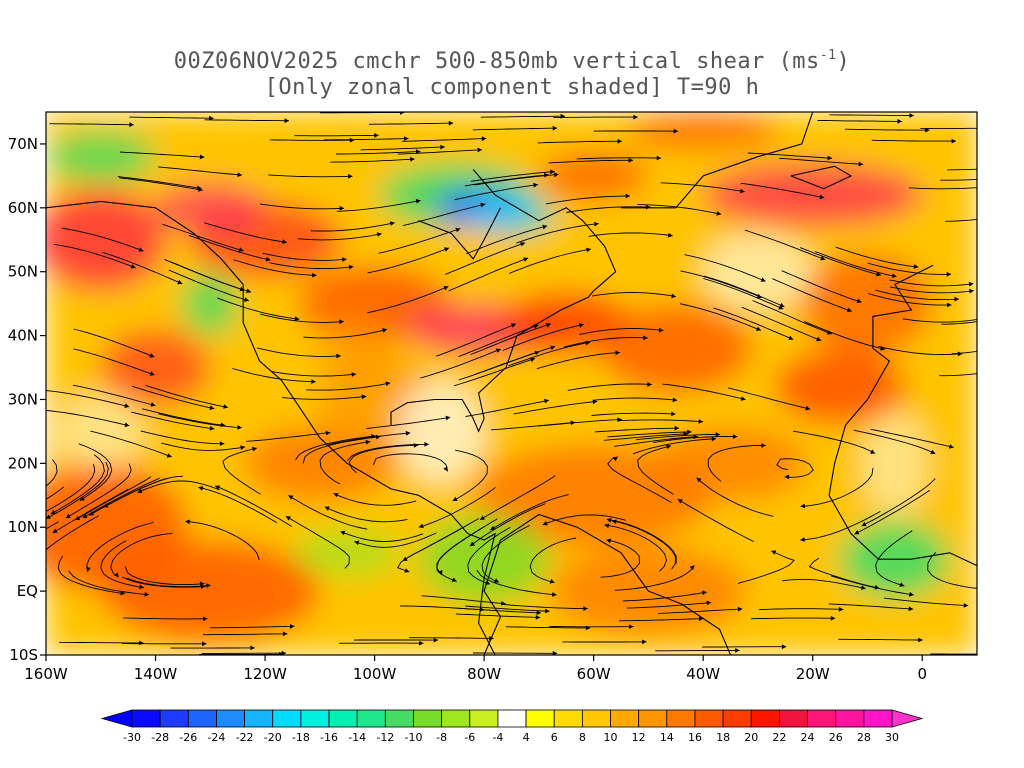 Image resolution: width=1024 pixels, height=768 pixels. I want to click on colorbar-label: -8, so click(441, 737).